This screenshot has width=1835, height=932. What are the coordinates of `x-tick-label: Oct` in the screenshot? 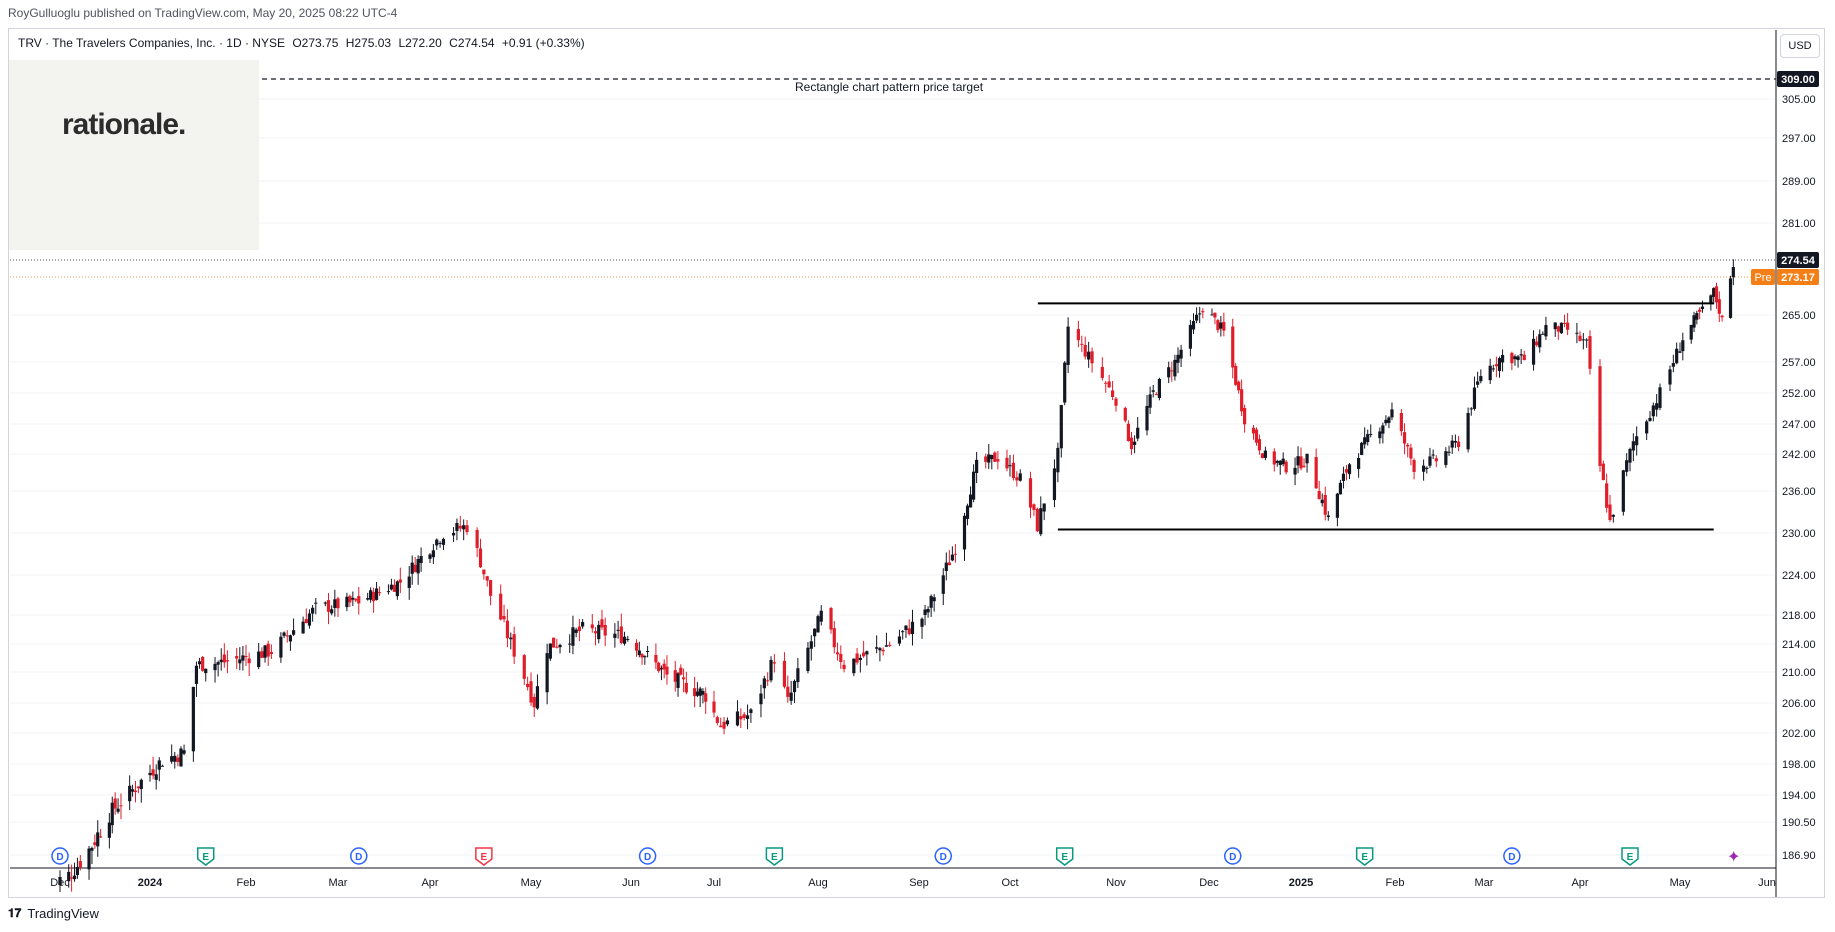 It's located at (1009, 883).